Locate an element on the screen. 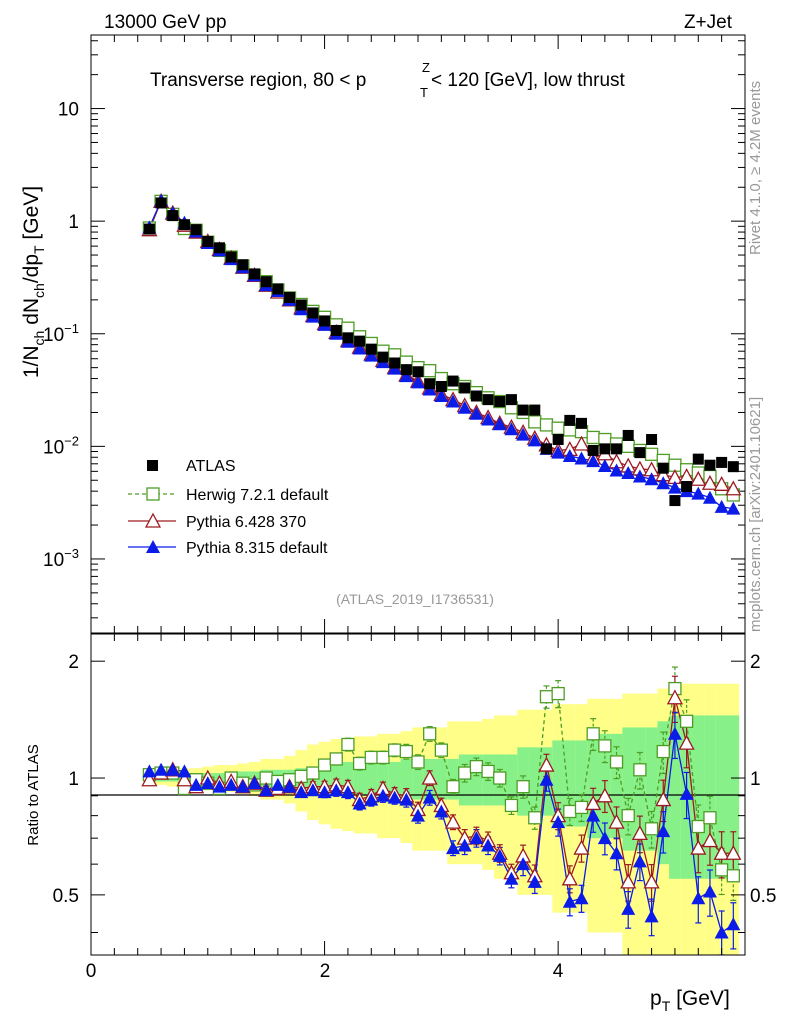  legend-atlas-label: ATLAS is located at coordinates (211, 466).